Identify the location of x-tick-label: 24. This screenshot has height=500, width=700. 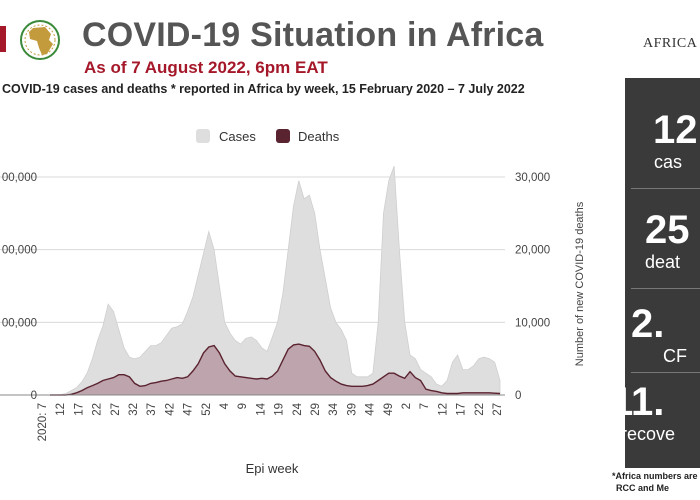
(298, 408).